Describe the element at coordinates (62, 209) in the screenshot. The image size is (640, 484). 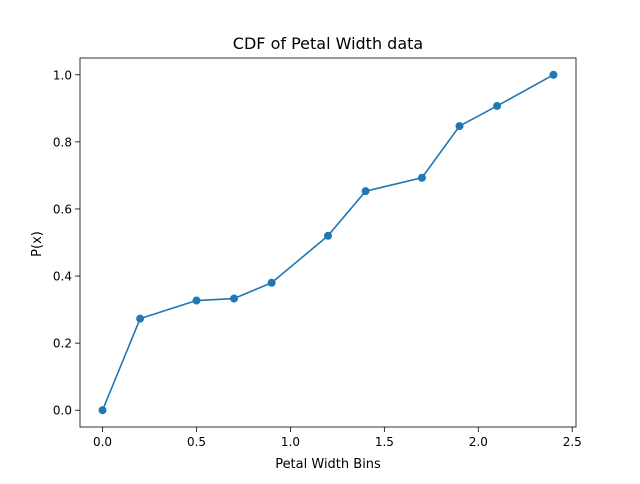
I see `y-tick-label: 0.6` at that location.